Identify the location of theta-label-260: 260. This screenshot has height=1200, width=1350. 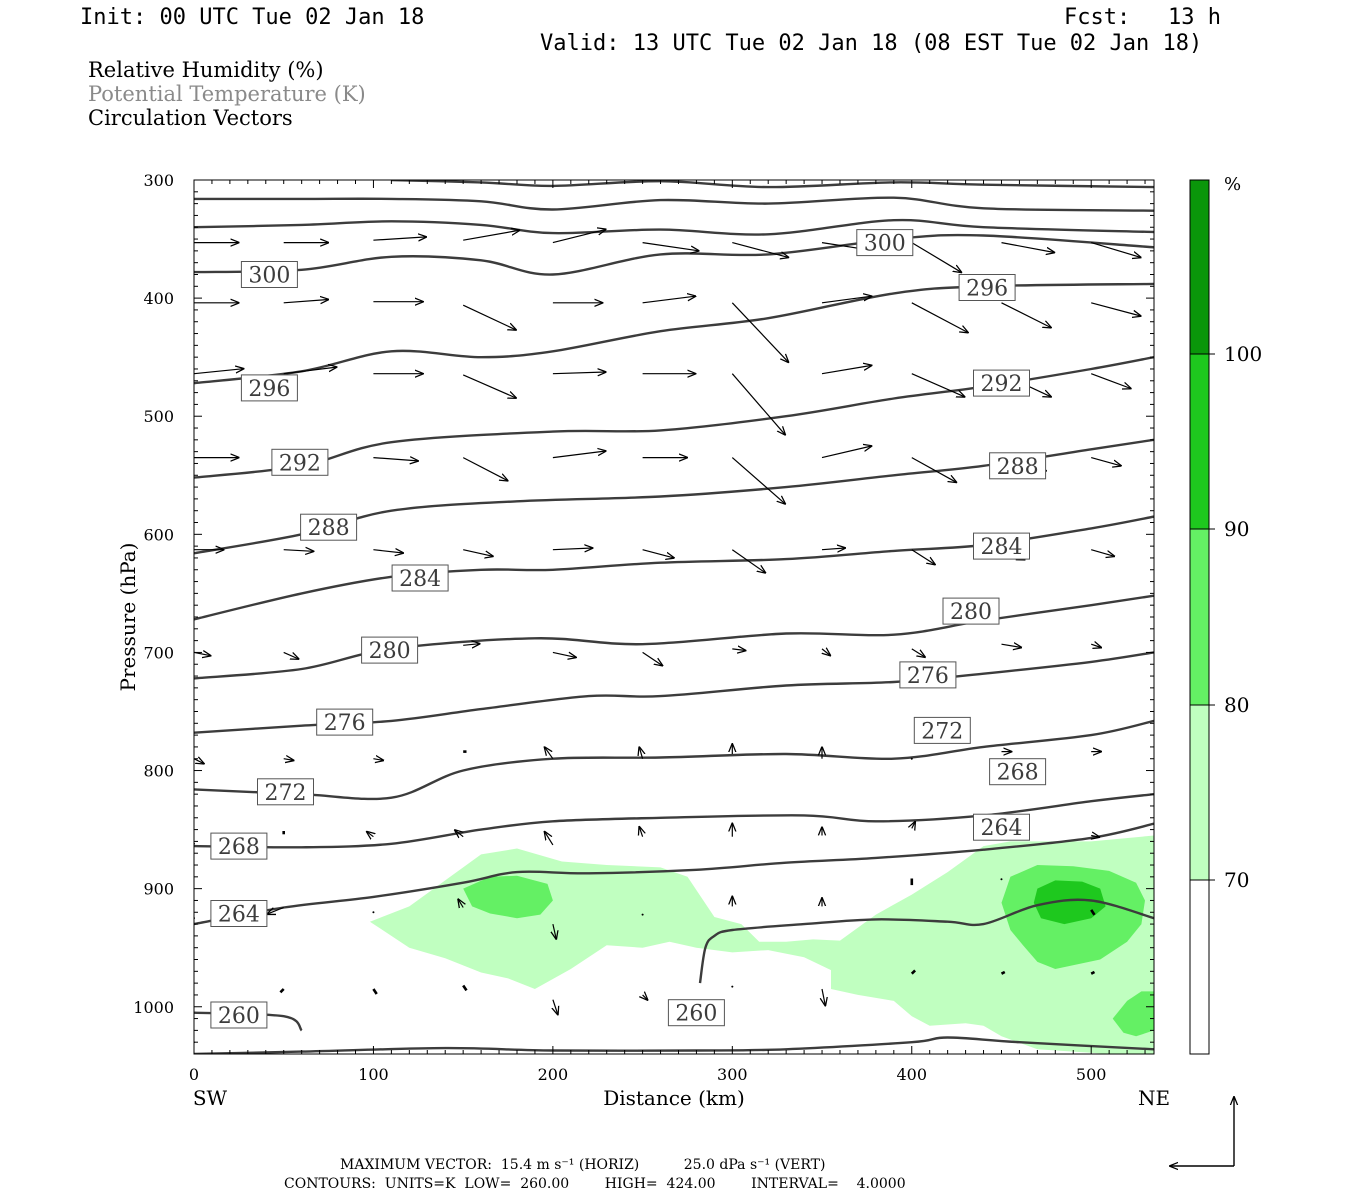
(696, 1013).